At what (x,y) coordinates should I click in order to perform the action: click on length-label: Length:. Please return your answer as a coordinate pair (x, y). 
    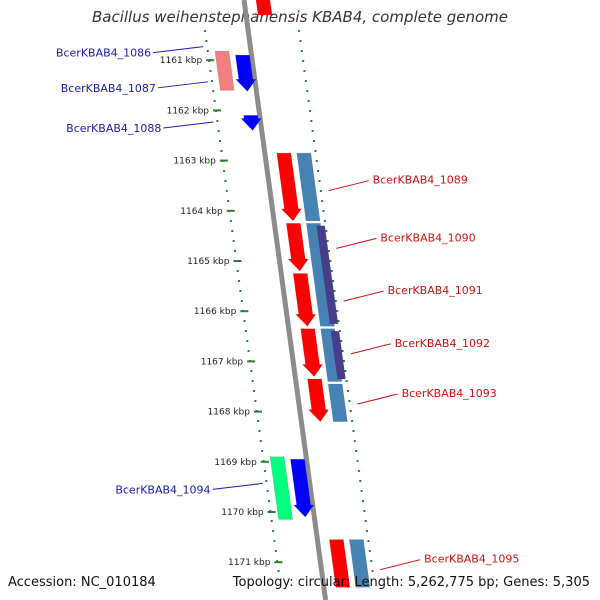
    Looking at the image, I should click on (379, 582).